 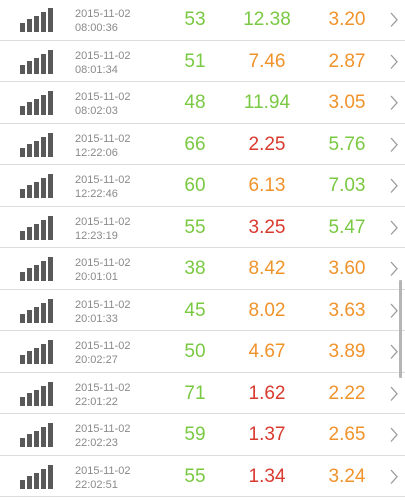 What do you see at coordinates (347, 351) in the screenshot?
I see `value-3: 3.89` at bounding box center [347, 351].